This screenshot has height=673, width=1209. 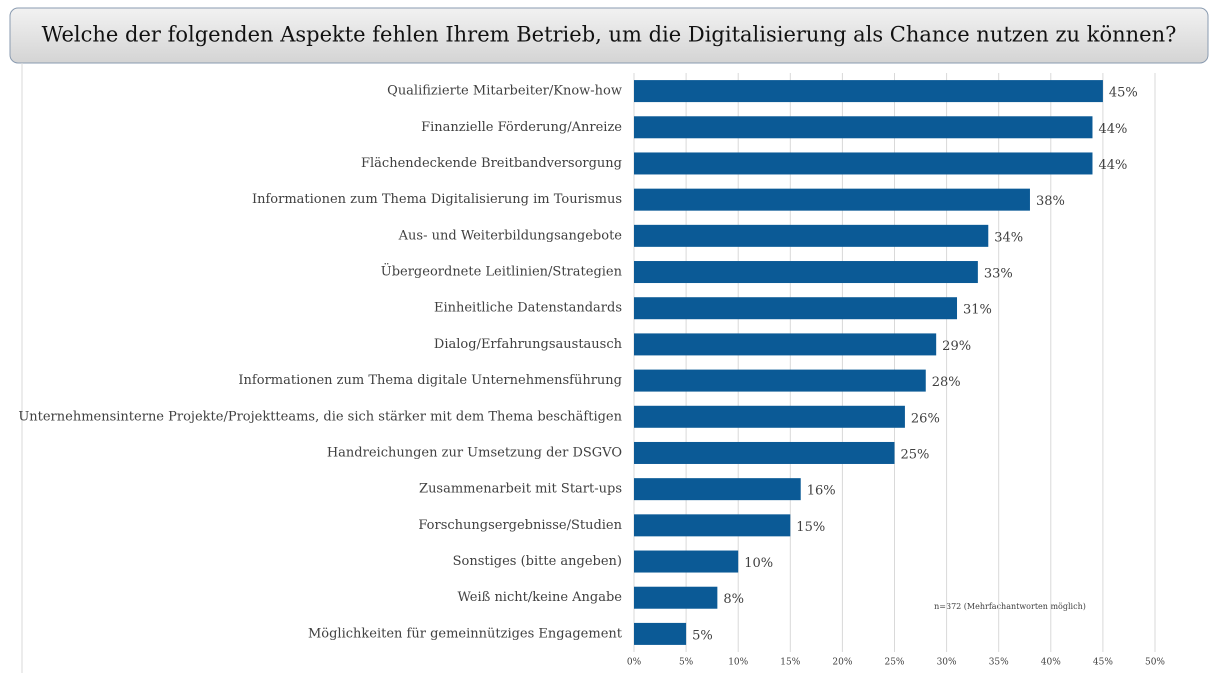 I want to click on category-label: Zusammenarbeit mit Start-ups, so click(x=520, y=489).